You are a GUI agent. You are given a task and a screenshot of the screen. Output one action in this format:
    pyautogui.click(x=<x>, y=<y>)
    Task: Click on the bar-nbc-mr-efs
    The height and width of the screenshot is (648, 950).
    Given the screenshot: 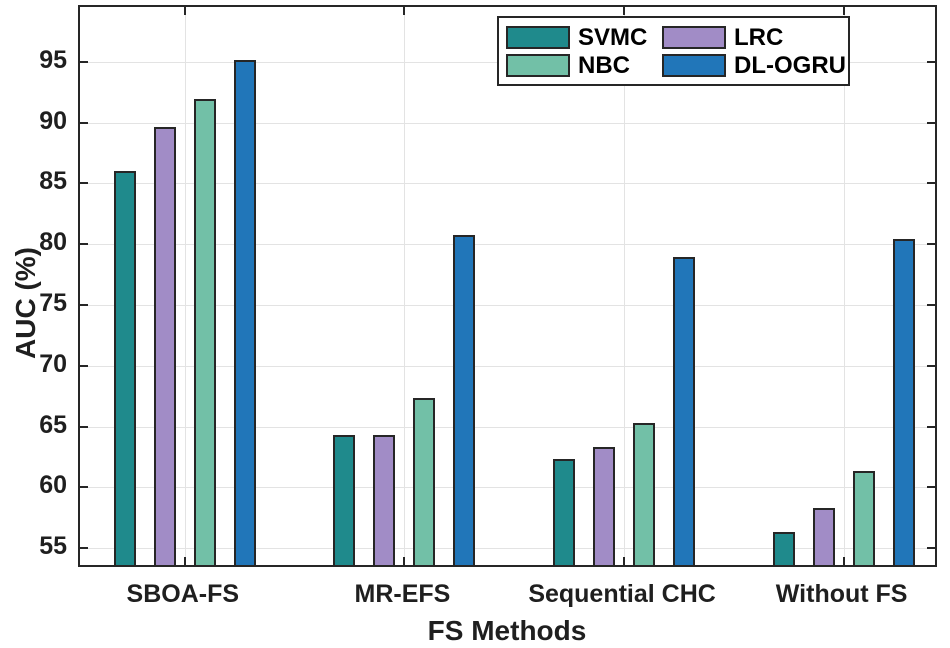 What is the action you would take?
    pyautogui.click(x=424, y=481)
    